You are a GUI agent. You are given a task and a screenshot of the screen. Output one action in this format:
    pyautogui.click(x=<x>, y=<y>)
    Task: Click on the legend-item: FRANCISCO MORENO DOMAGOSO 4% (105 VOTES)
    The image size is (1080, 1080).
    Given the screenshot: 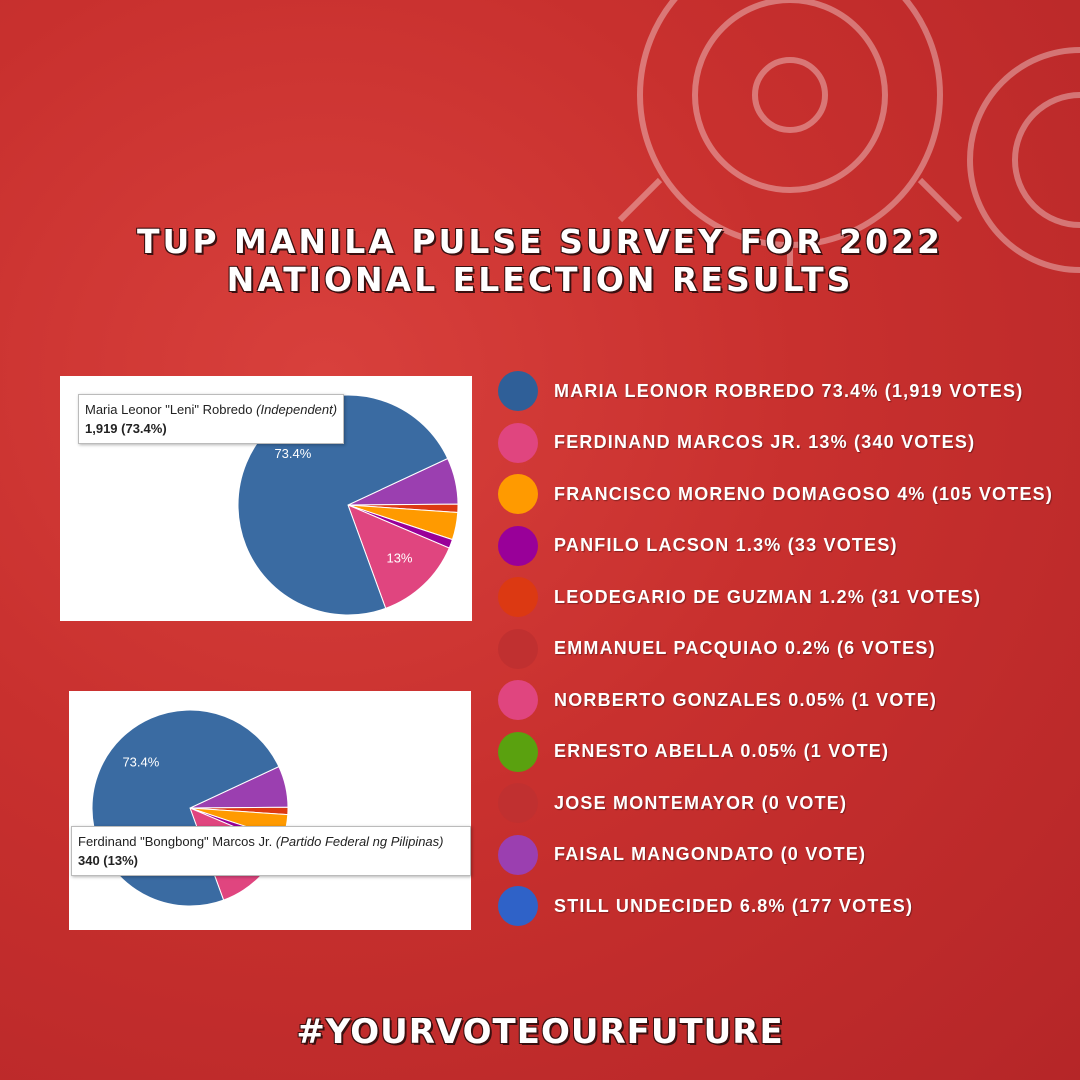 What is the action you would take?
    pyautogui.click(x=775, y=494)
    